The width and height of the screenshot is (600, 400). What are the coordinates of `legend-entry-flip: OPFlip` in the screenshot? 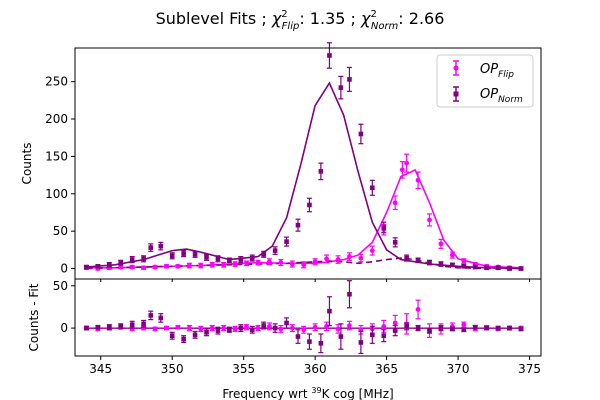 It's located at (483, 70).